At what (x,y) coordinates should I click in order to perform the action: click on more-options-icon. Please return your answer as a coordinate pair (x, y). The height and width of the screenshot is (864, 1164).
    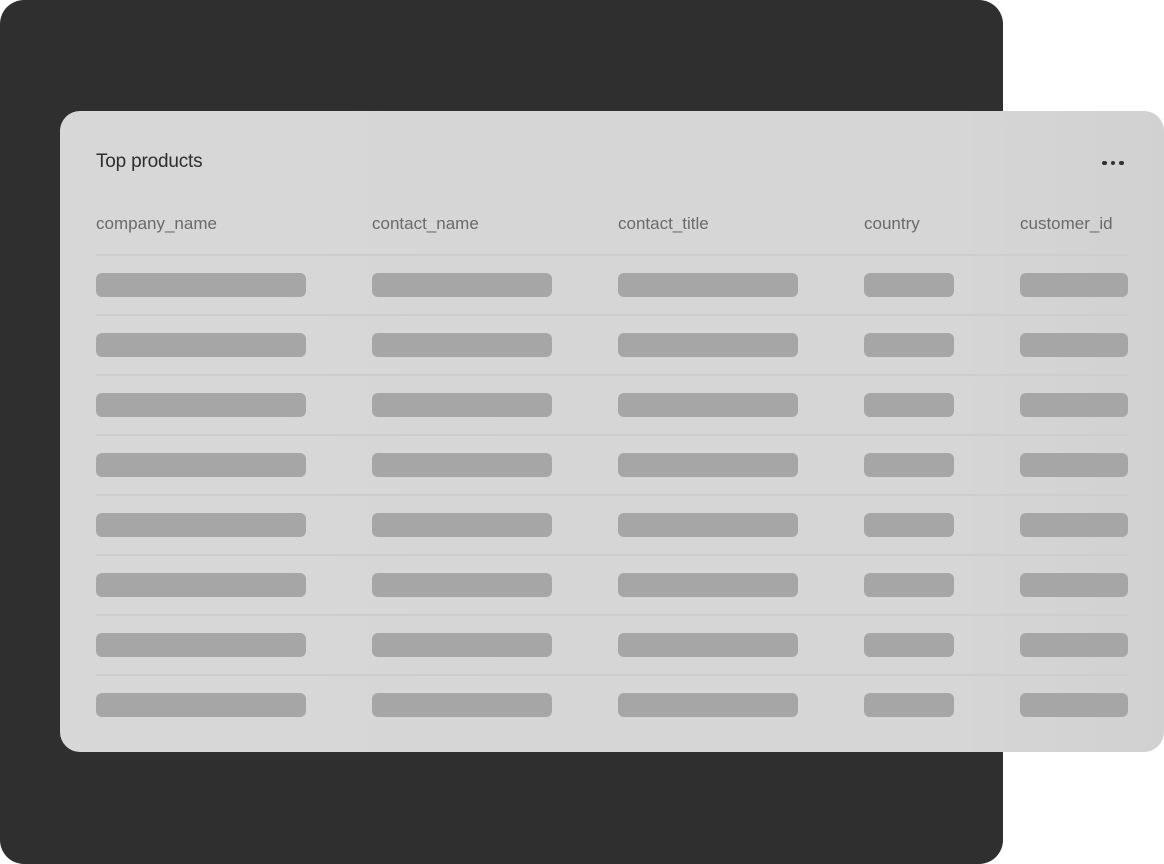
    Looking at the image, I should click on (1116, 163).